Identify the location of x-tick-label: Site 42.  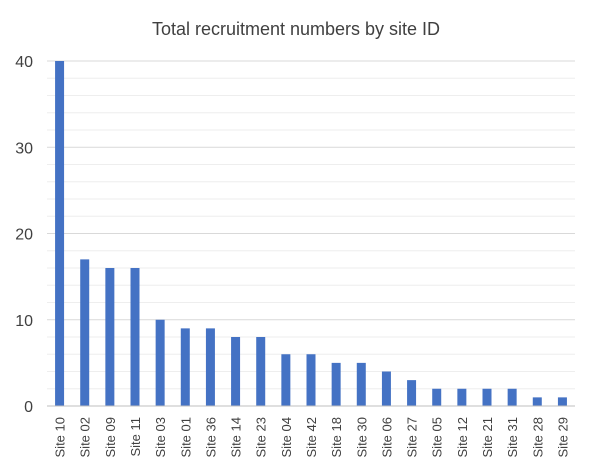
(311, 437).